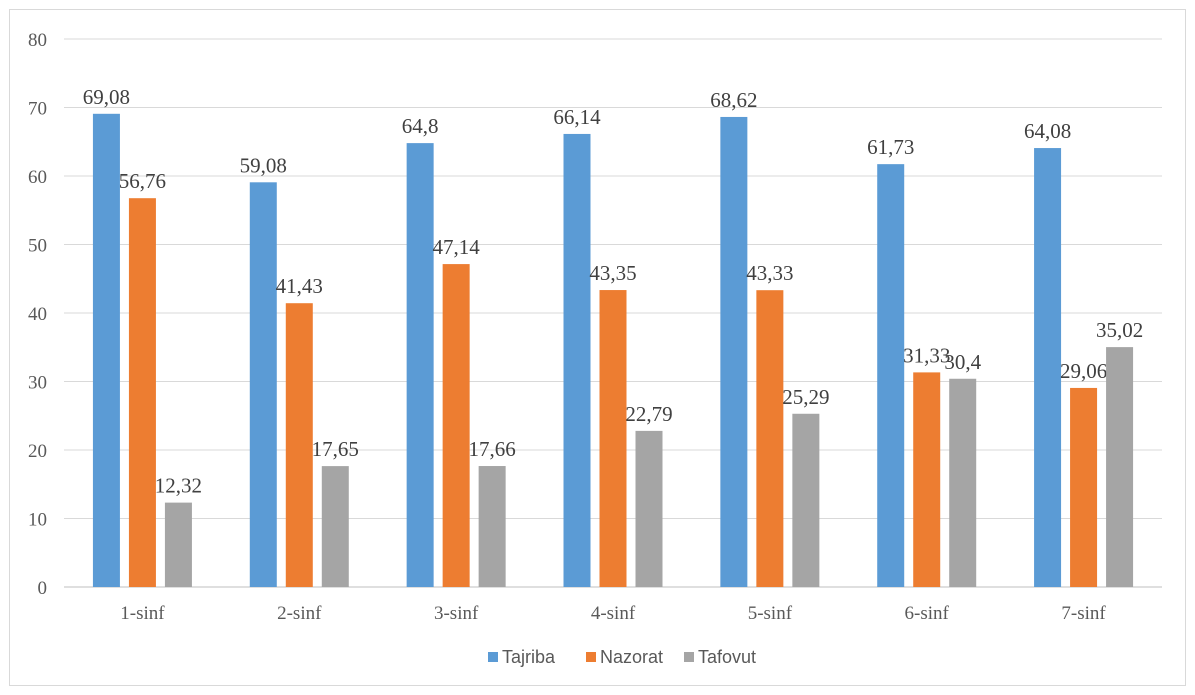 The width and height of the screenshot is (1195, 695). I want to click on data-label: 66,14, so click(577, 117).